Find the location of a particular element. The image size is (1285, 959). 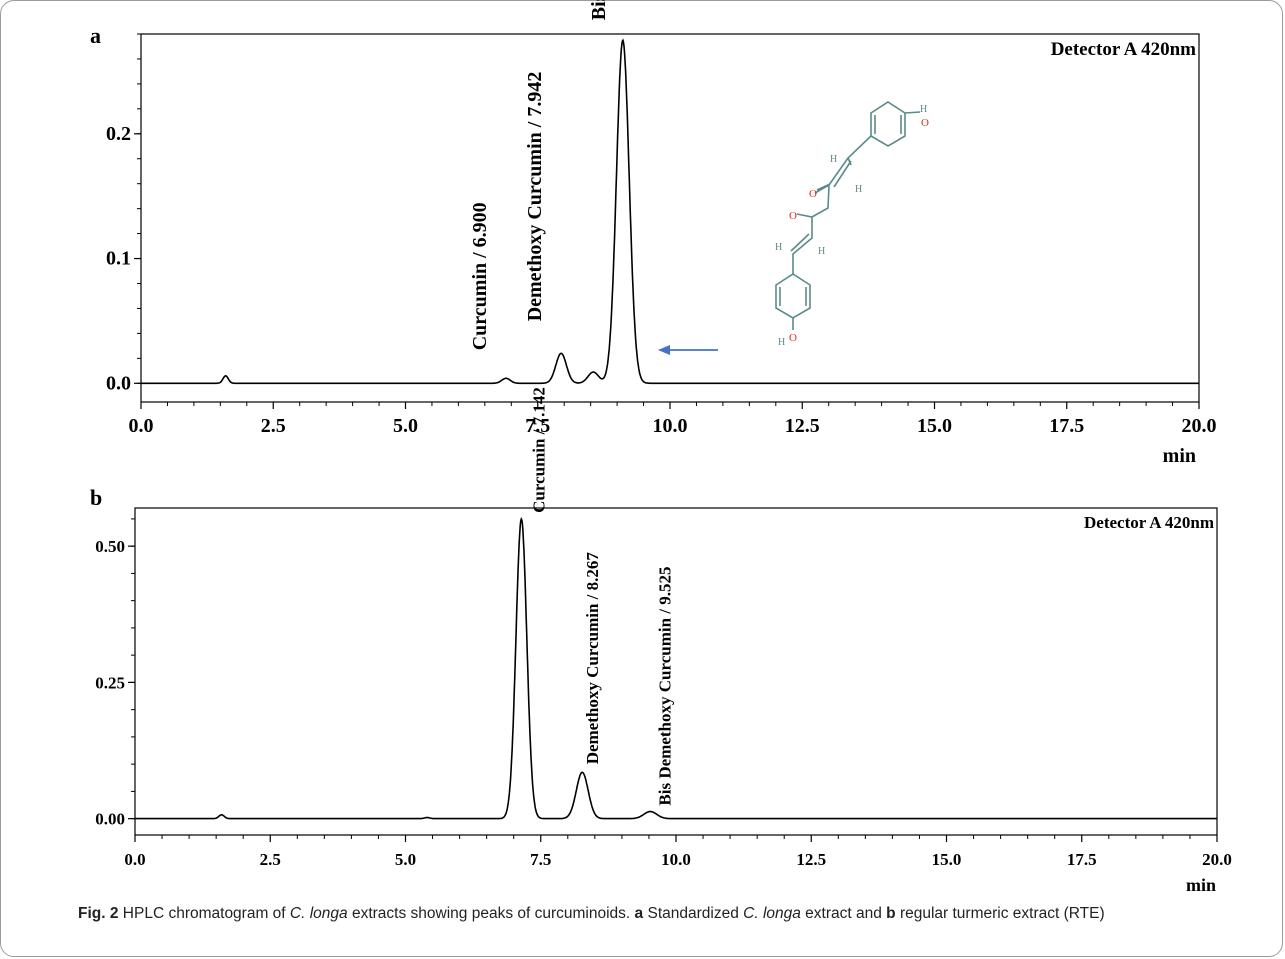

panel-a-detector-label: Detector A 420nm is located at coordinates (1123, 49).